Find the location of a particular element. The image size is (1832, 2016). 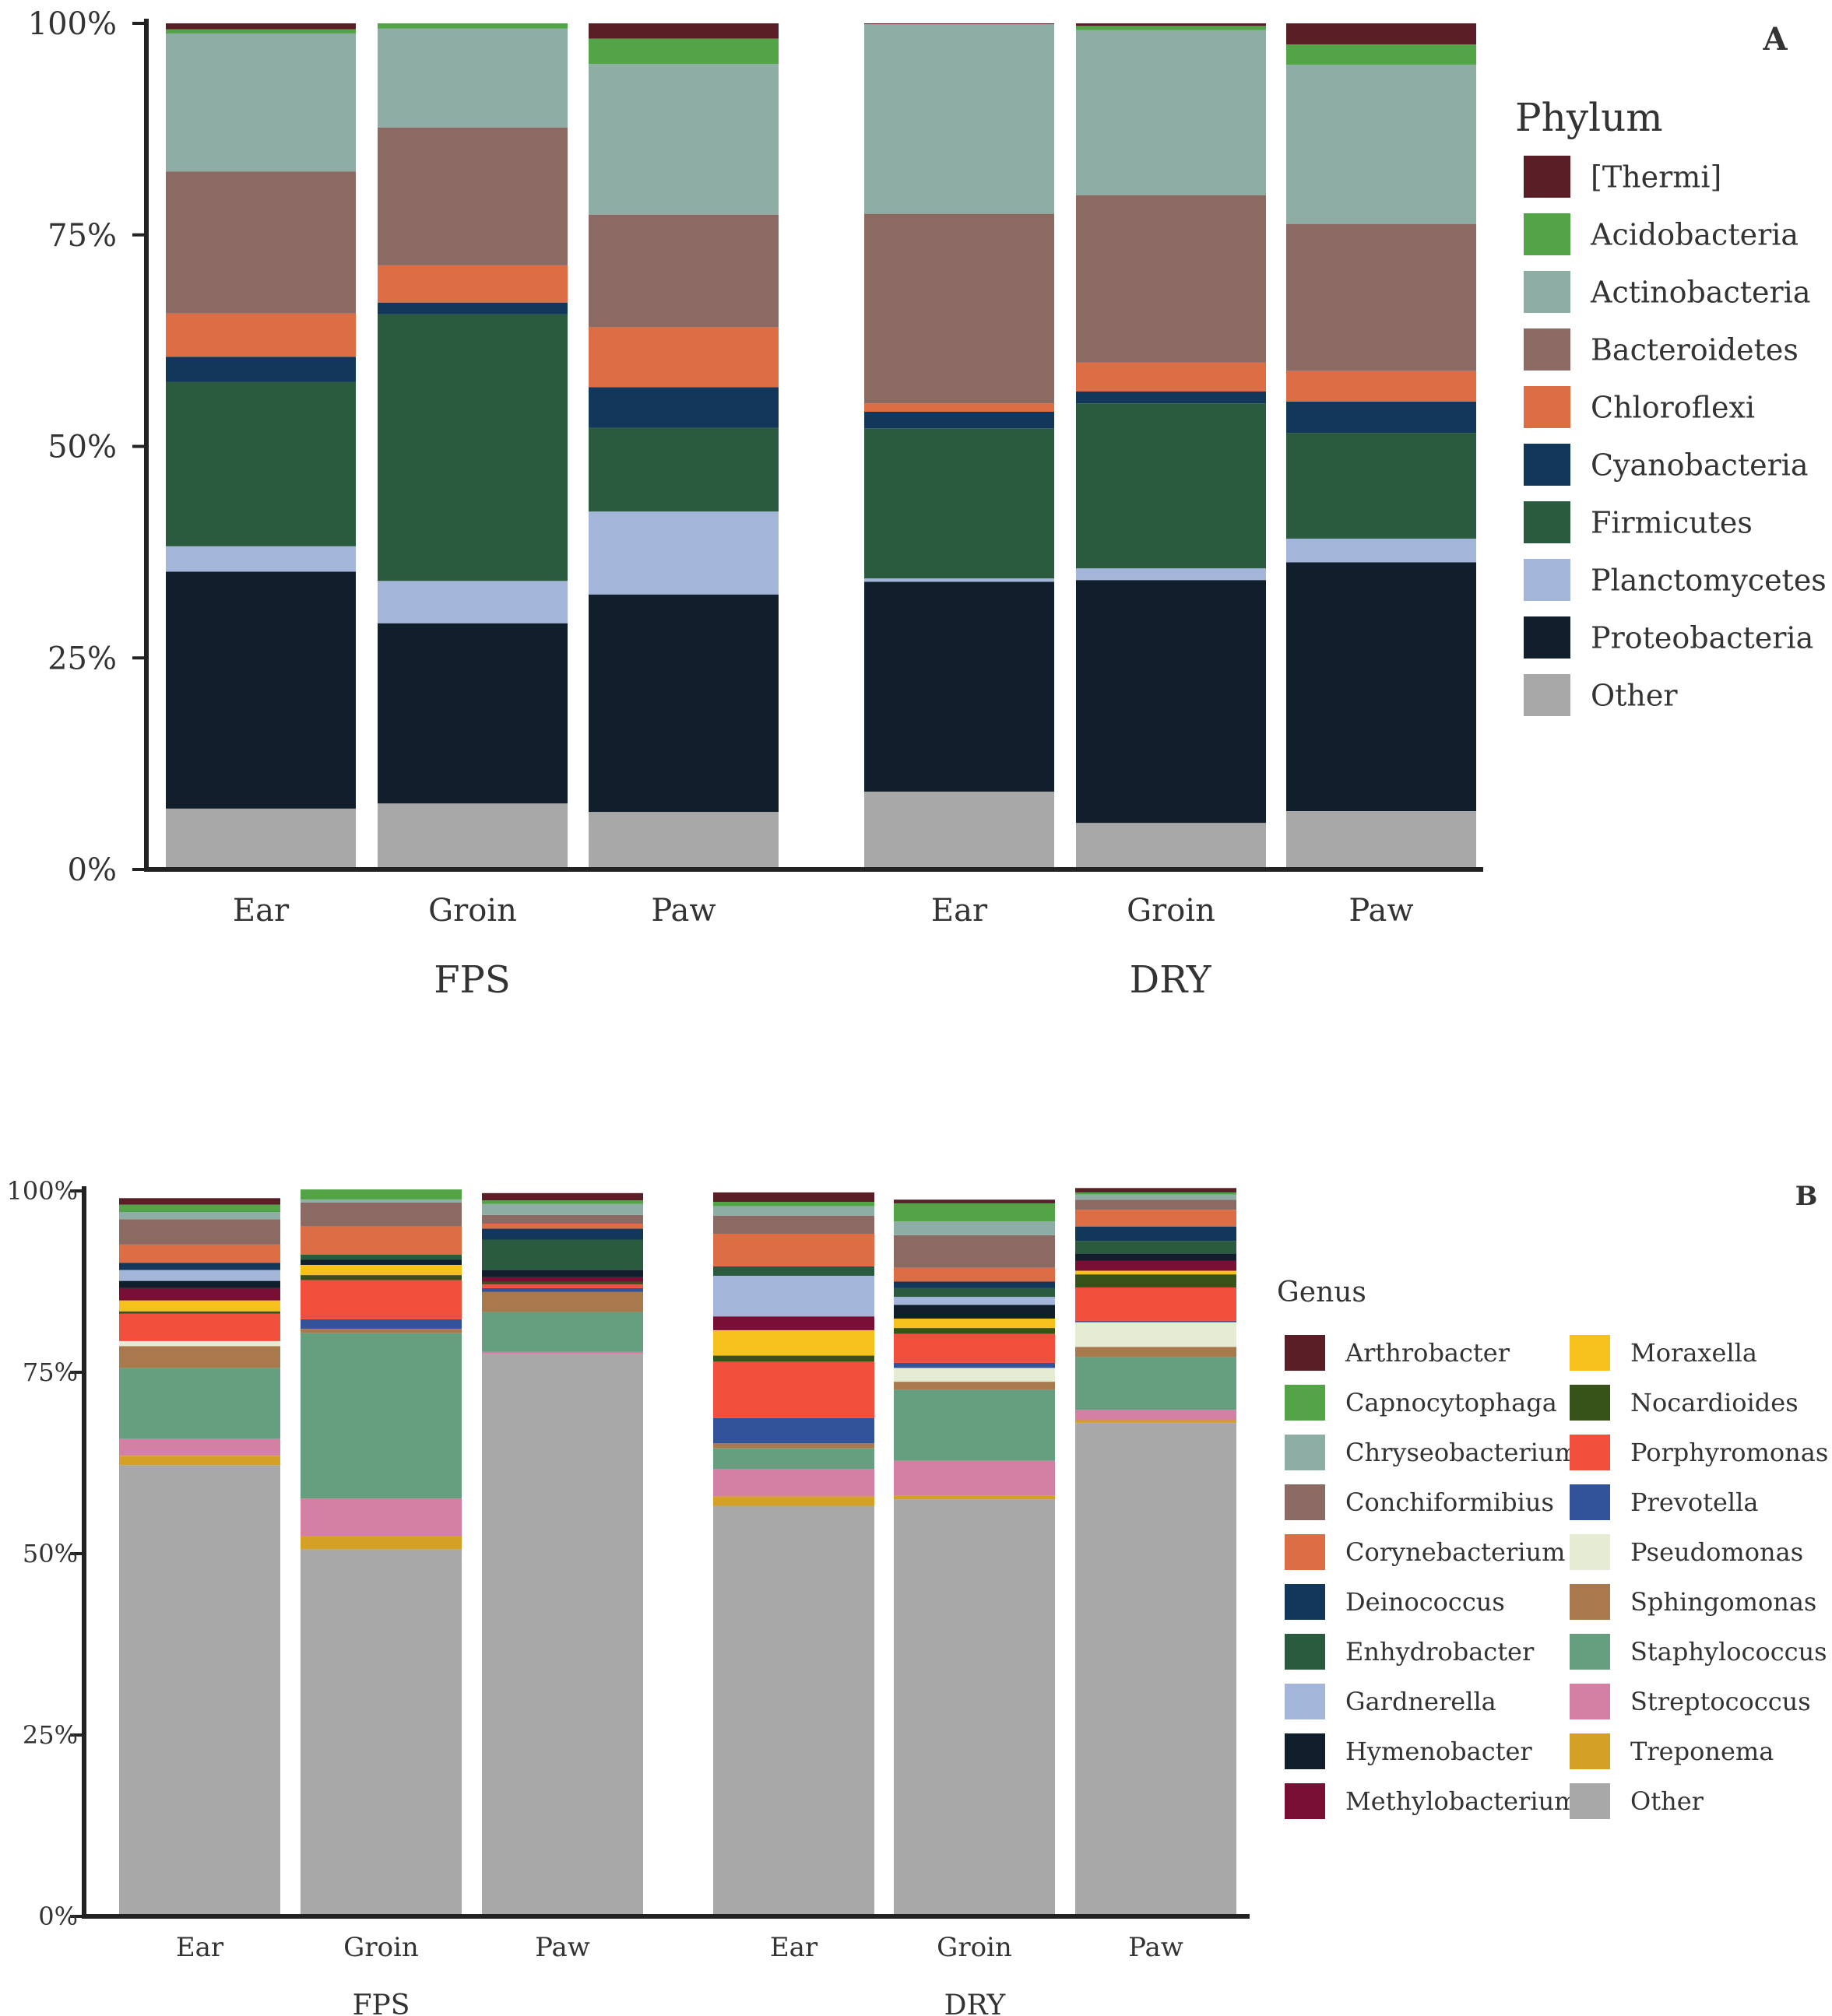

legend-swatch-arthrobacter is located at coordinates (1305, 1353).